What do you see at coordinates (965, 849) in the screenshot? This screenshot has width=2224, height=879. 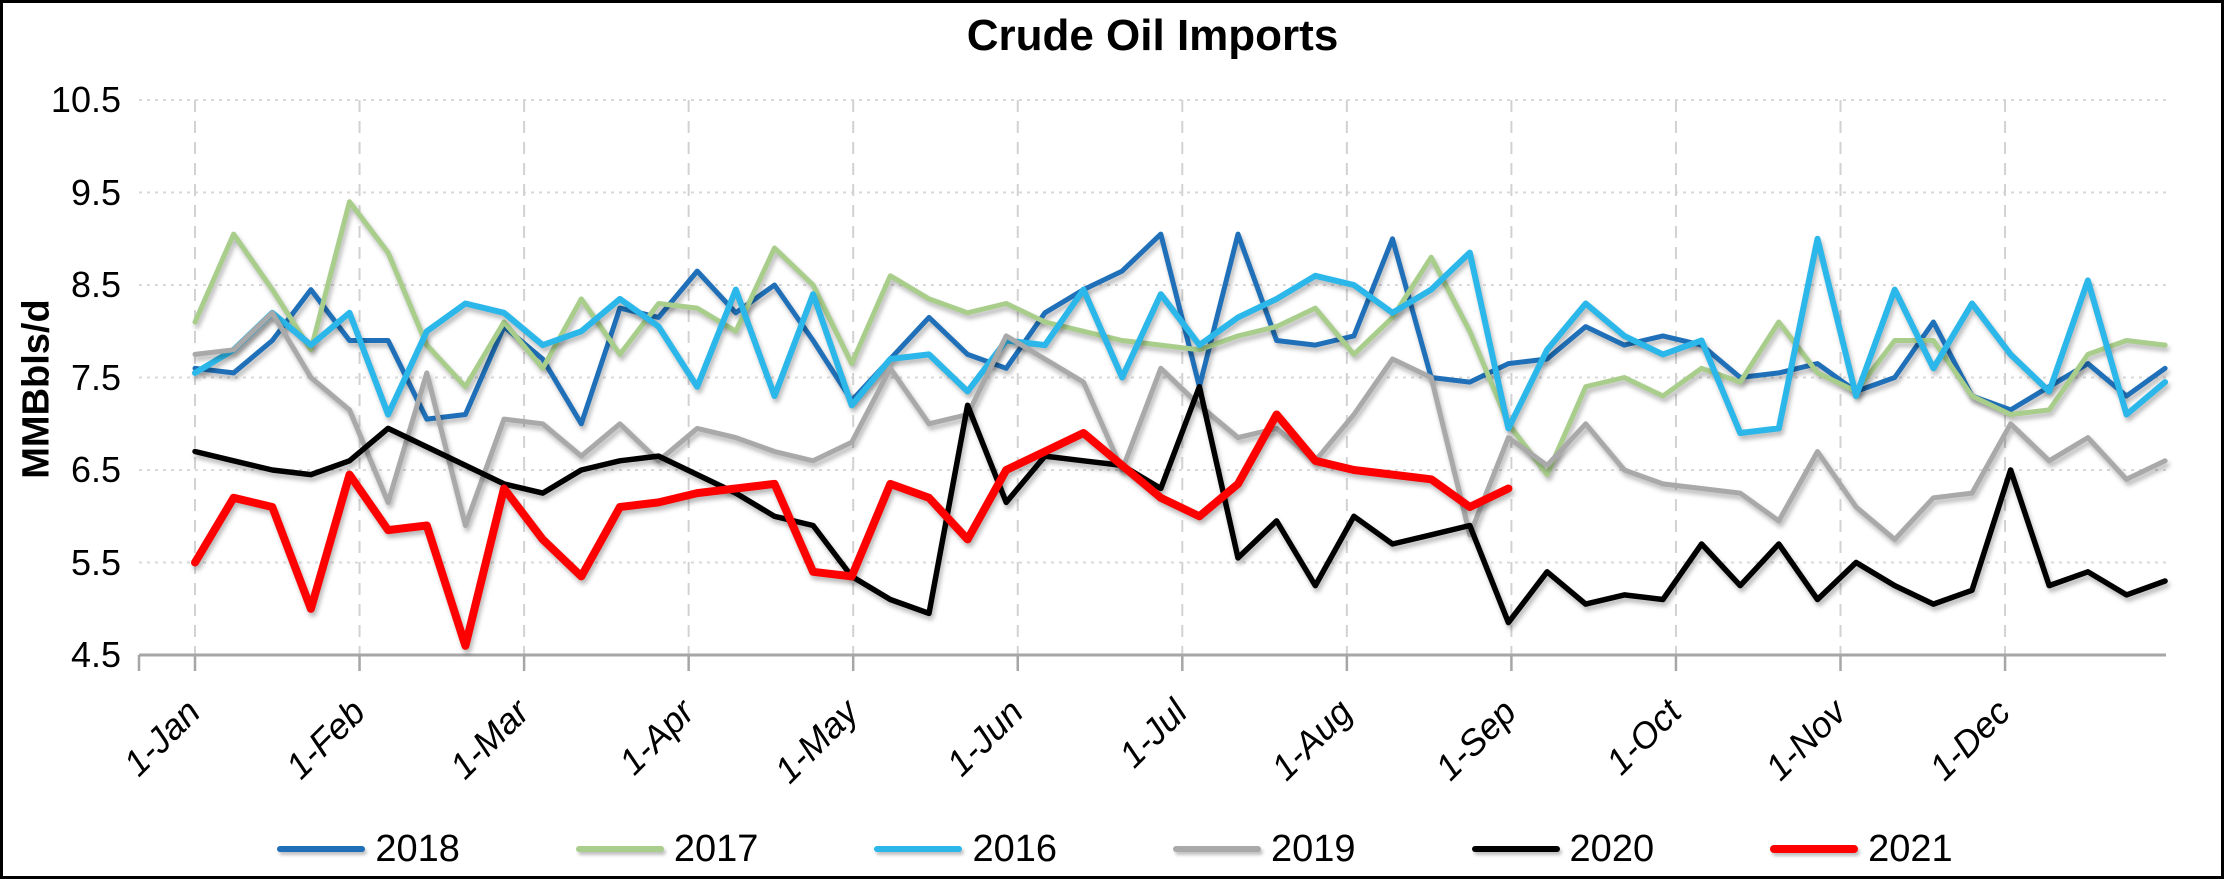 I see `legend-item-2016: 2016` at bounding box center [965, 849].